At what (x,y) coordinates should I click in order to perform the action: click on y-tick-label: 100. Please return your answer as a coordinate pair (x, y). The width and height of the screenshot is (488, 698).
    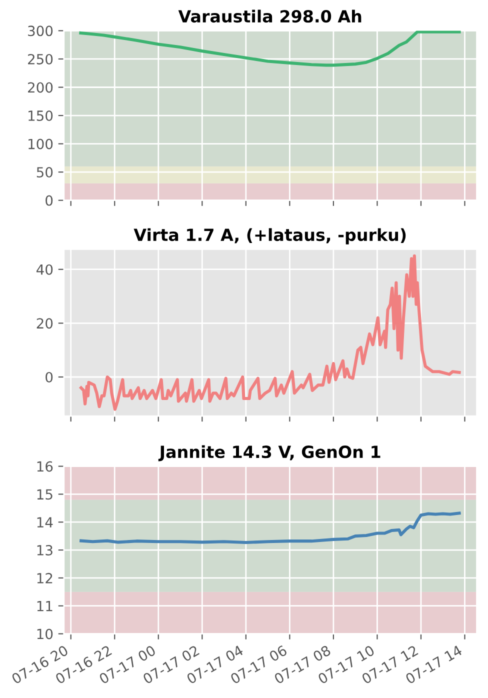
    Looking at the image, I should click on (40, 144).